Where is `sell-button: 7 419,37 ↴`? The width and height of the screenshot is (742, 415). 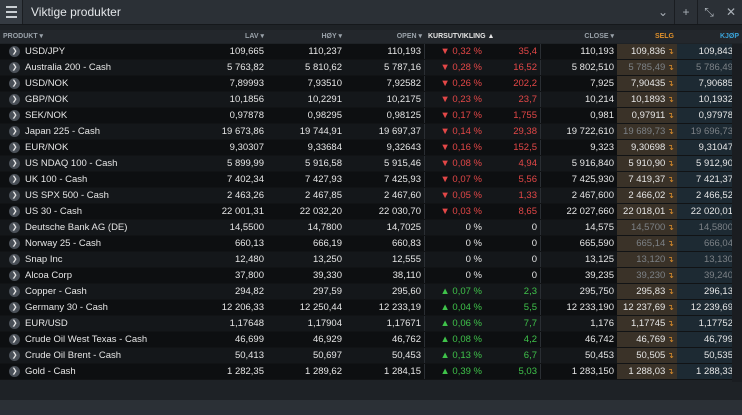
sell-button: 7 419,37 ↴ is located at coordinates (647, 179).